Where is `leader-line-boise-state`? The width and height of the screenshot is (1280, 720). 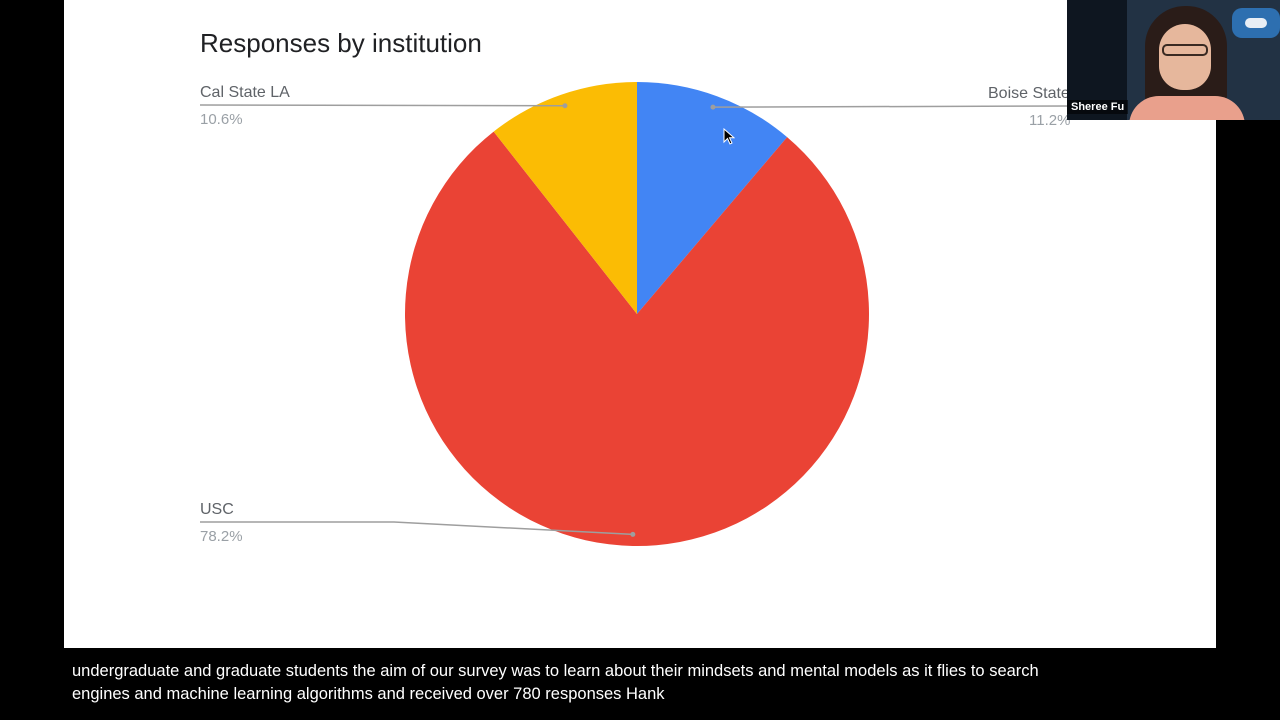 leader-line-boise-state is located at coordinates (893, 106).